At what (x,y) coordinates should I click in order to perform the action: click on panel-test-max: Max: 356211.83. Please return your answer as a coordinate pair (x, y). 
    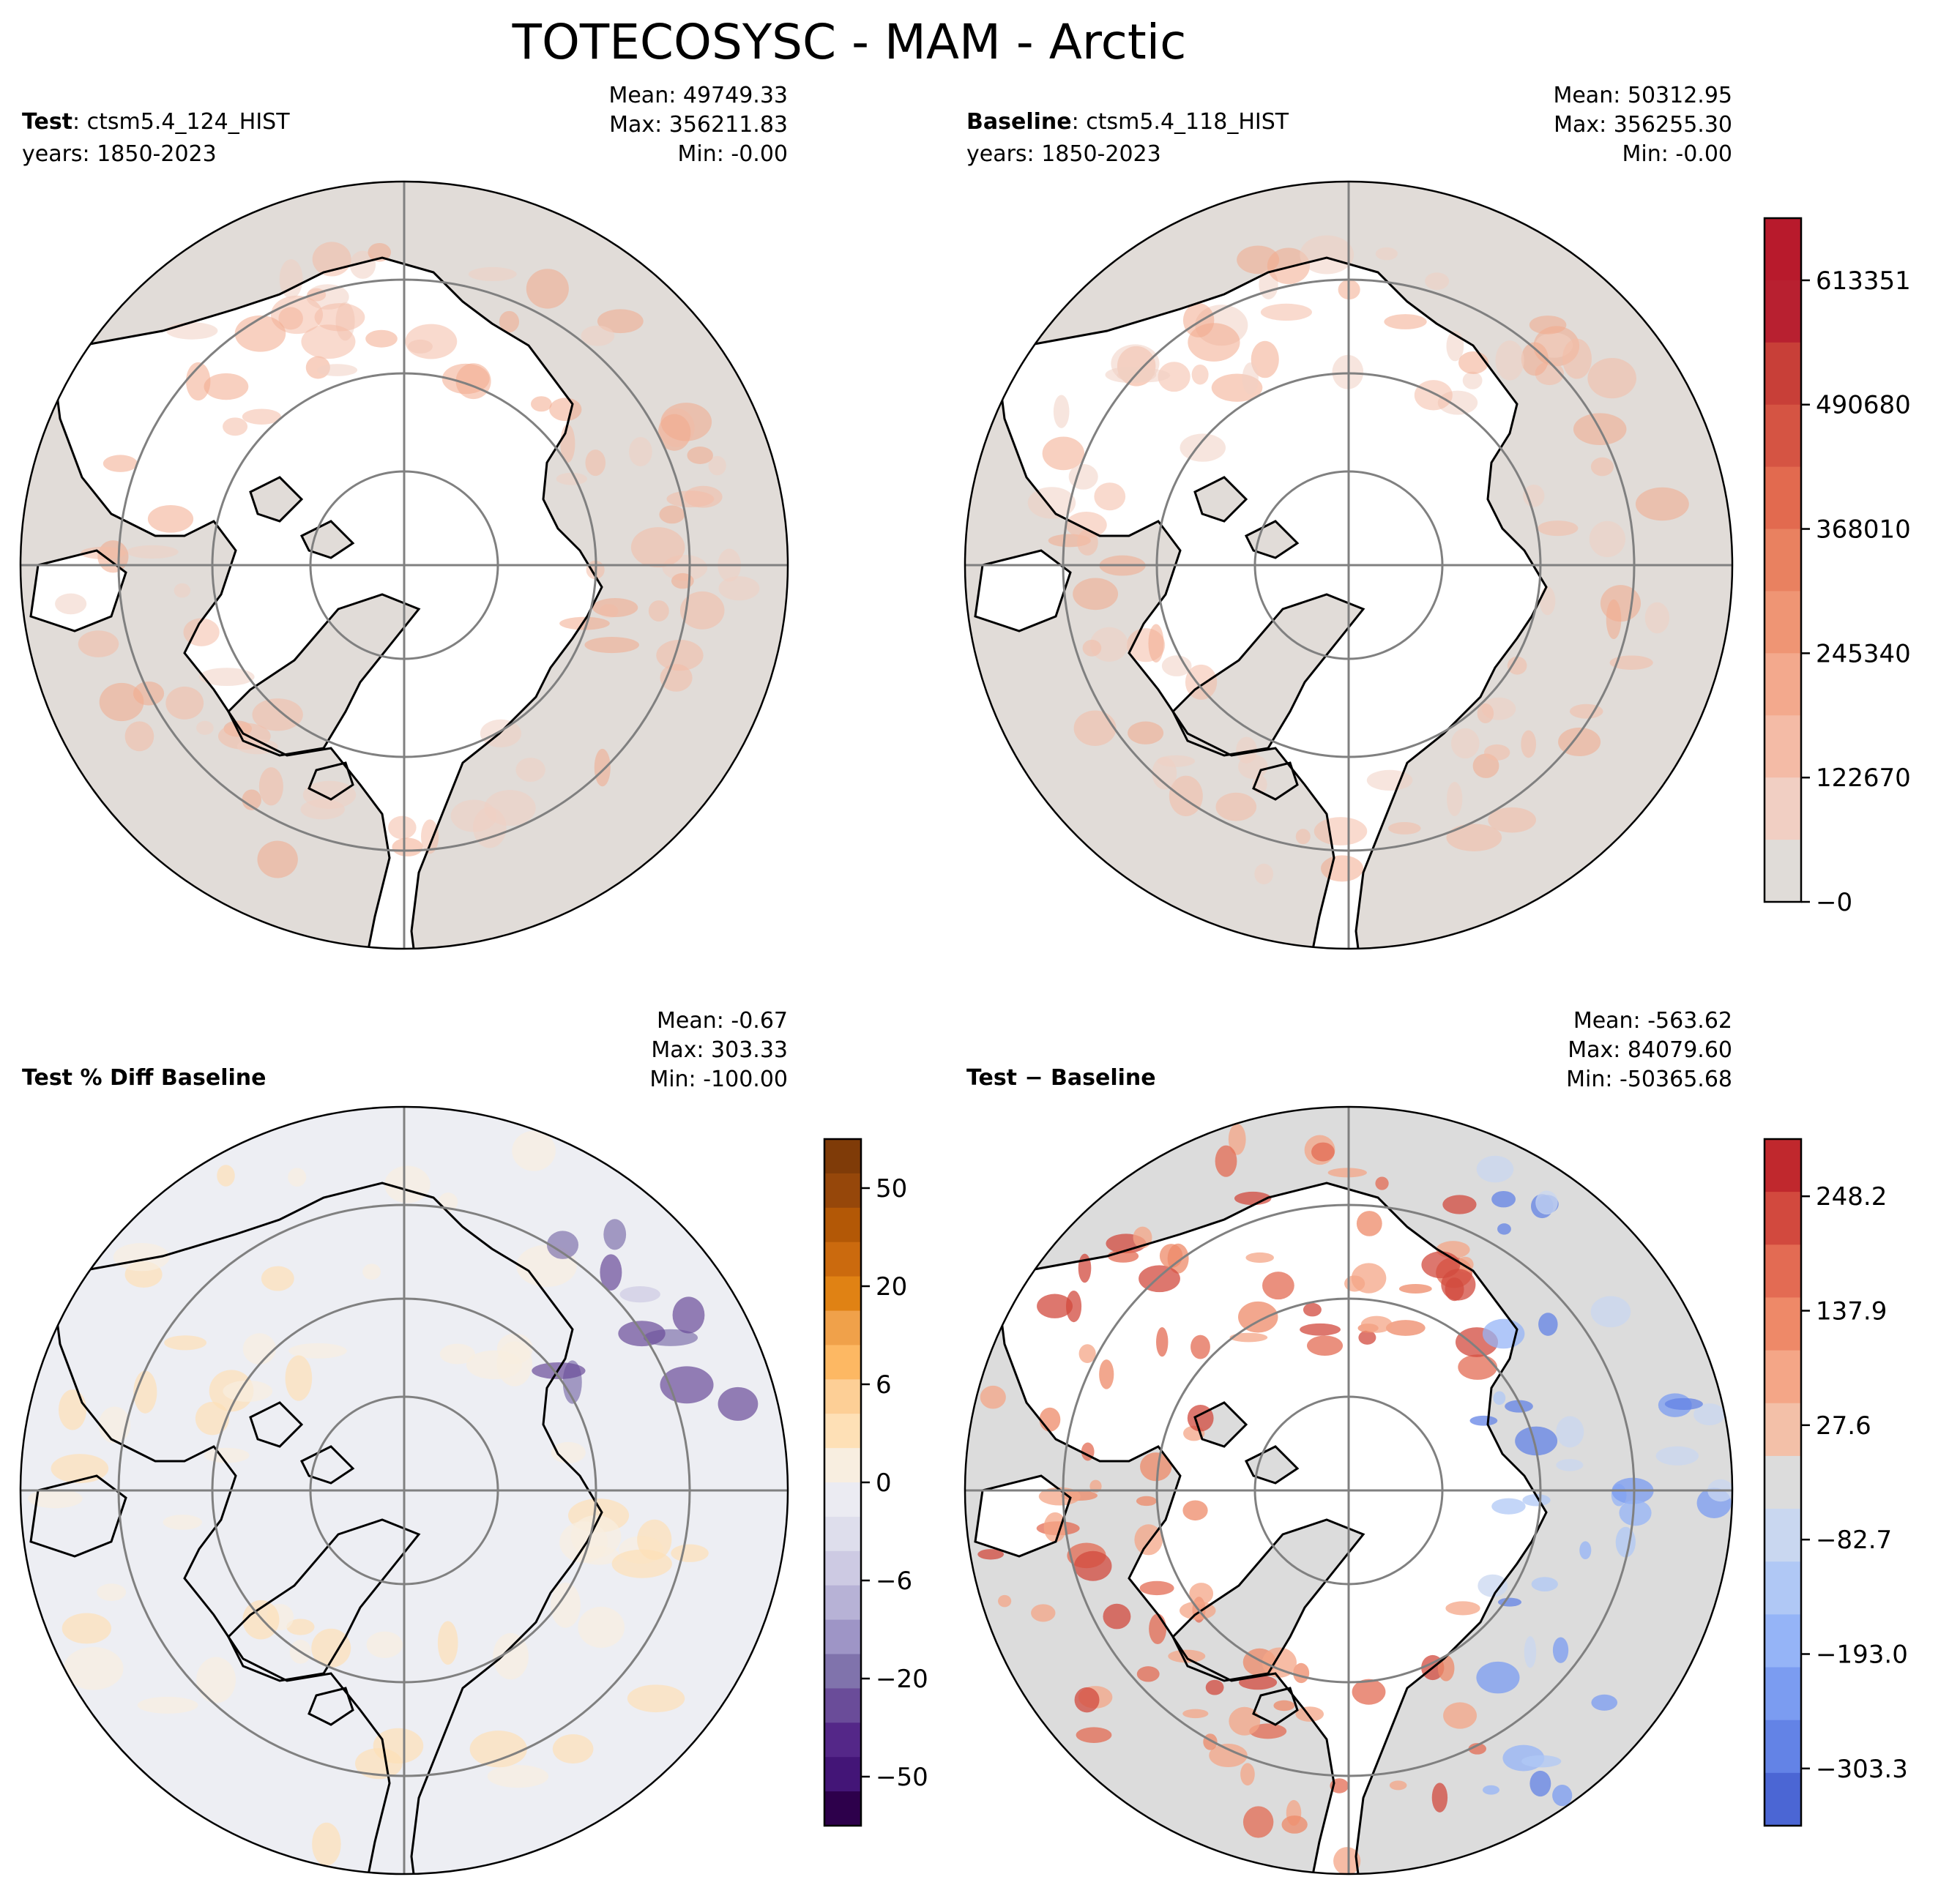
    Looking at the image, I should click on (698, 125).